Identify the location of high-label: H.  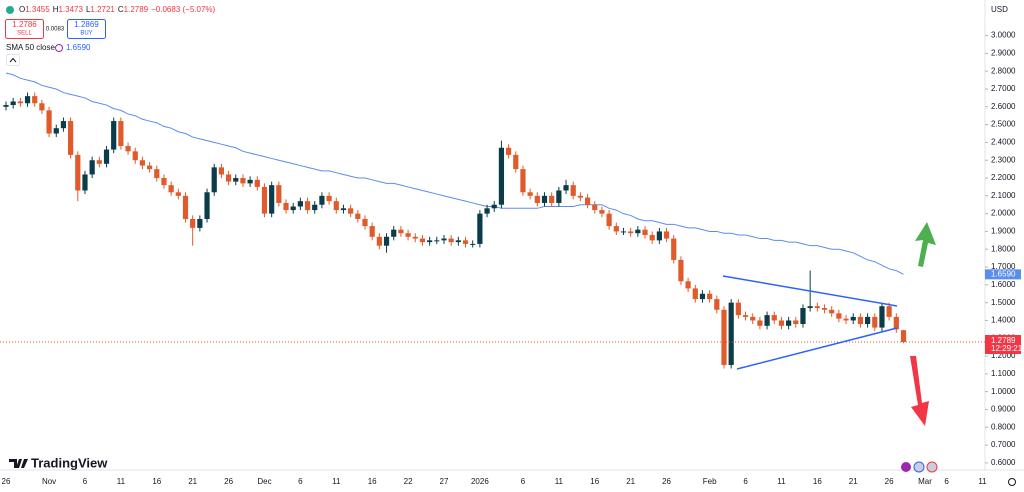
(56, 9).